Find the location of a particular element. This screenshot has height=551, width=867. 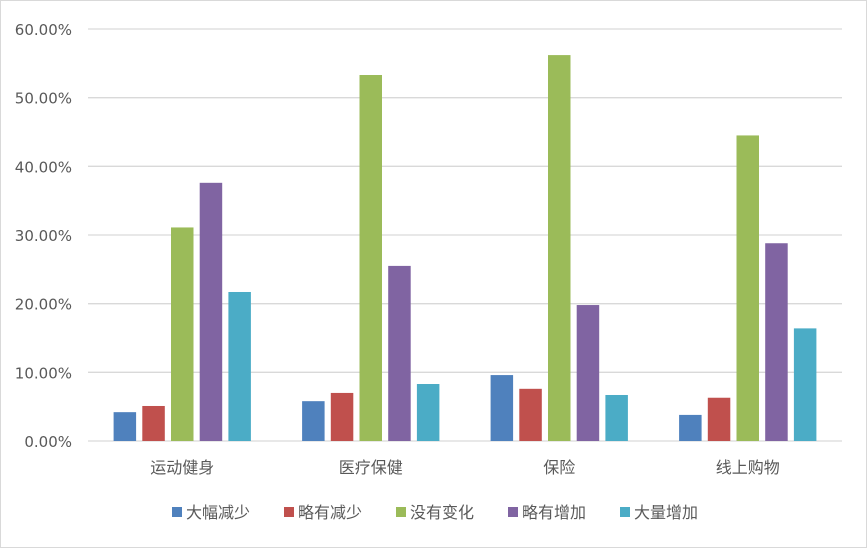

x-tick-label: 医疗保健 is located at coordinates (371, 467).